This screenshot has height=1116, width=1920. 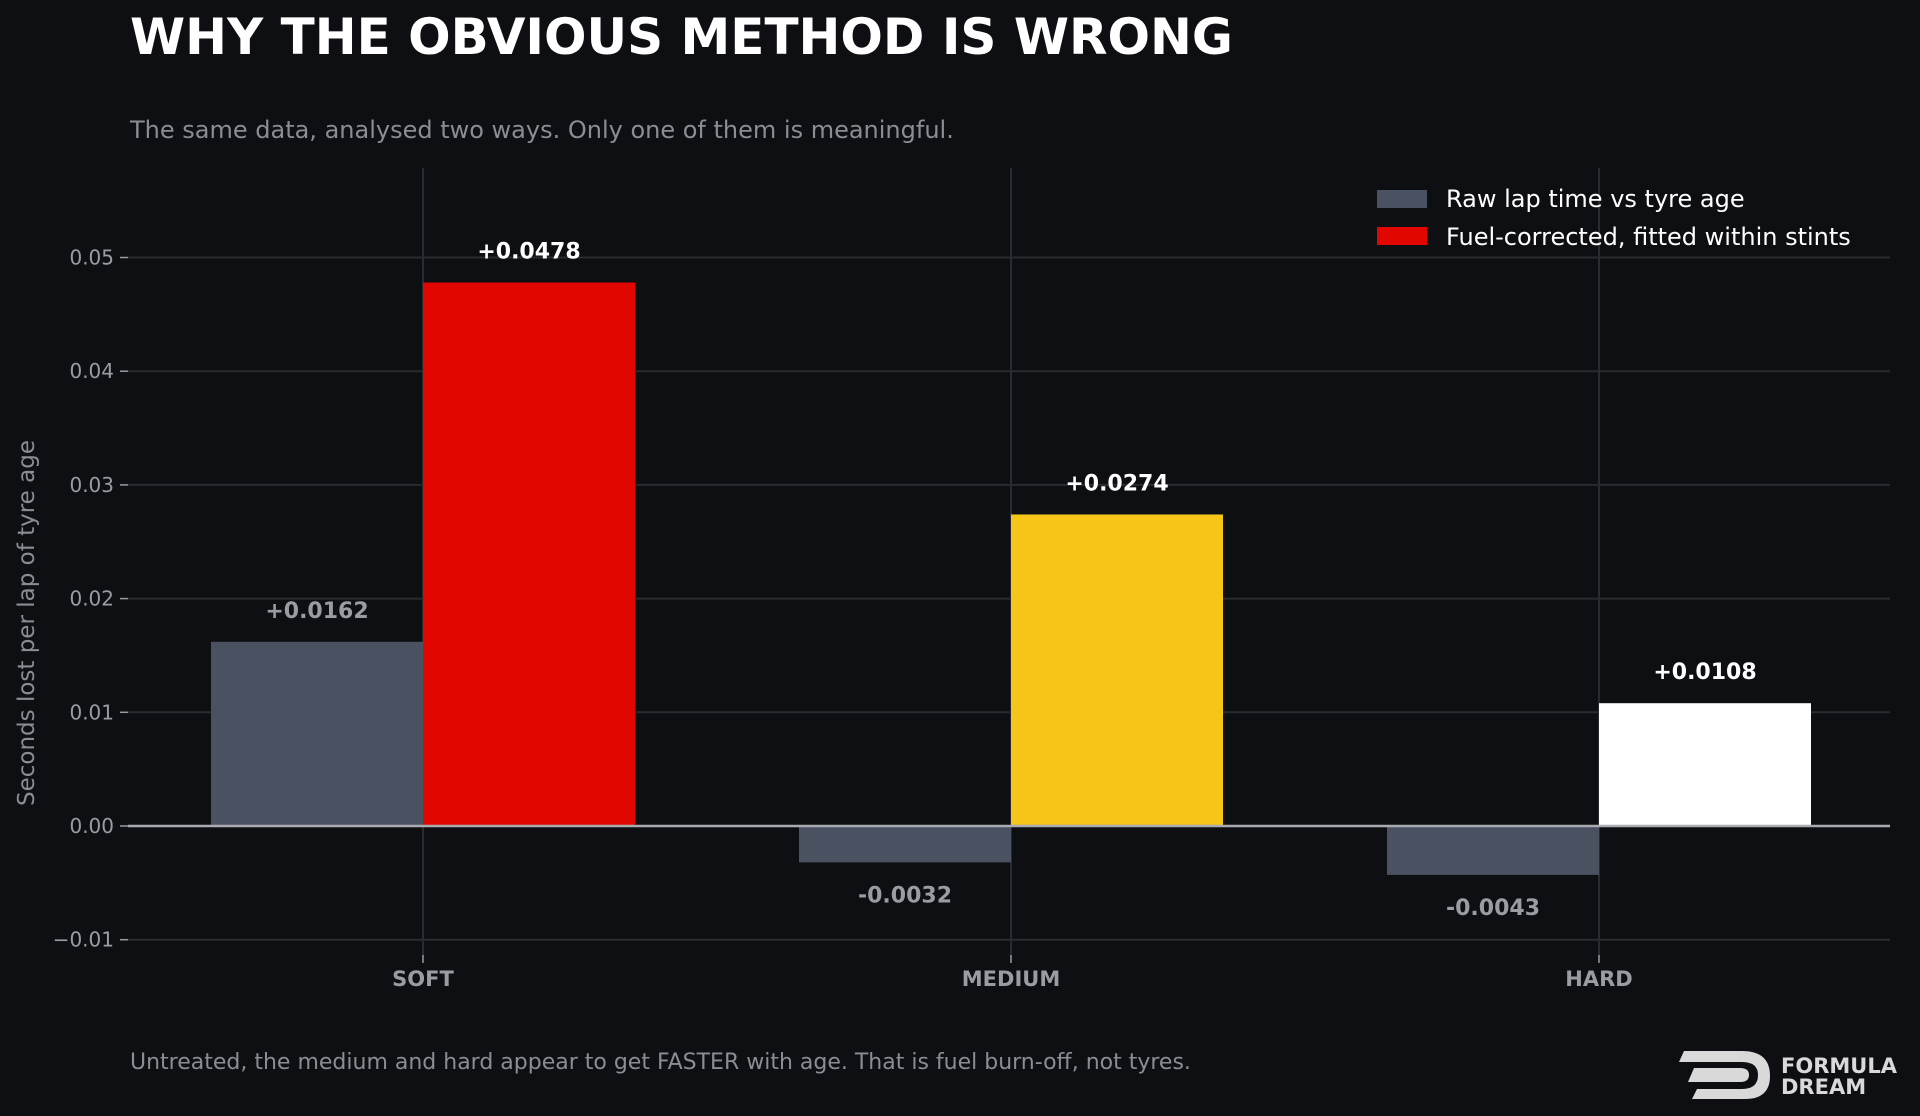 What do you see at coordinates (1839, 1066) in the screenshot?
I see `brand-line-1: FORMULA` at bounding box center [1839, 1066].